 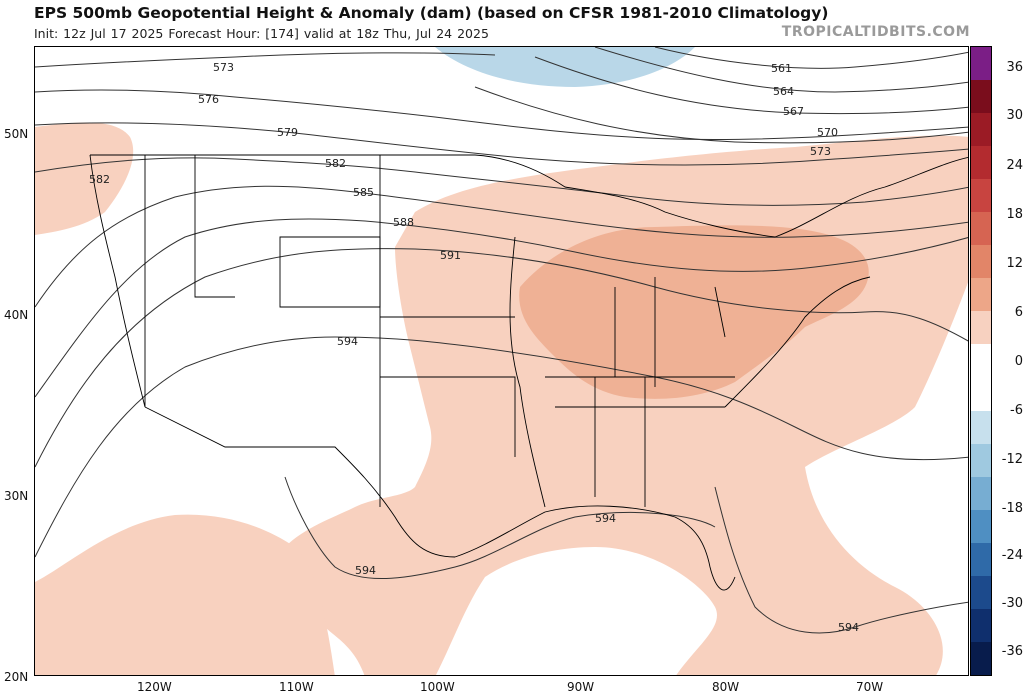 I want to click on boundary-mississippi, so click(x=527, y=372).